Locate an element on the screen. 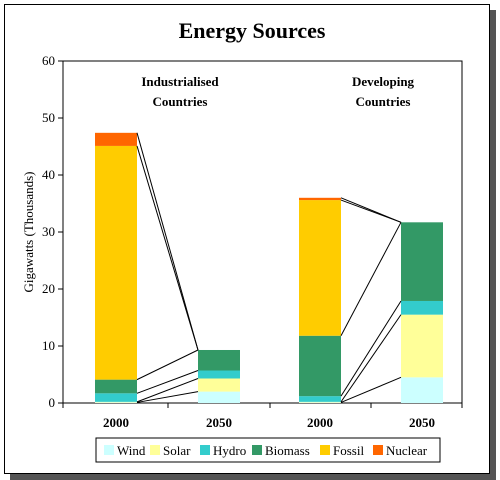 This screenshot has width=500, height=480. y-tick-label: 60 is located at coordinates (48, 60).